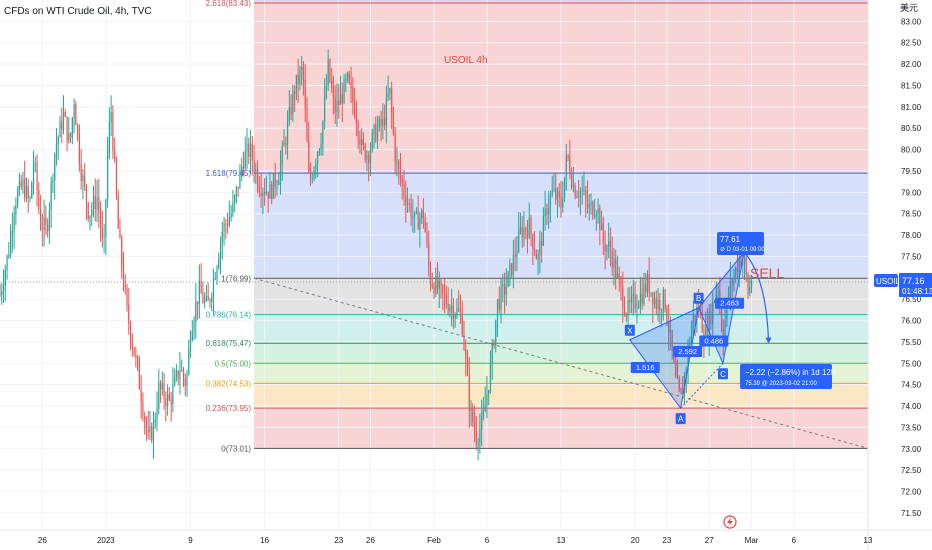  What do you see at coordinates (709, 540) in the screenshot?
I see `time-tick-label: 27` at bounding box center [709, 540].